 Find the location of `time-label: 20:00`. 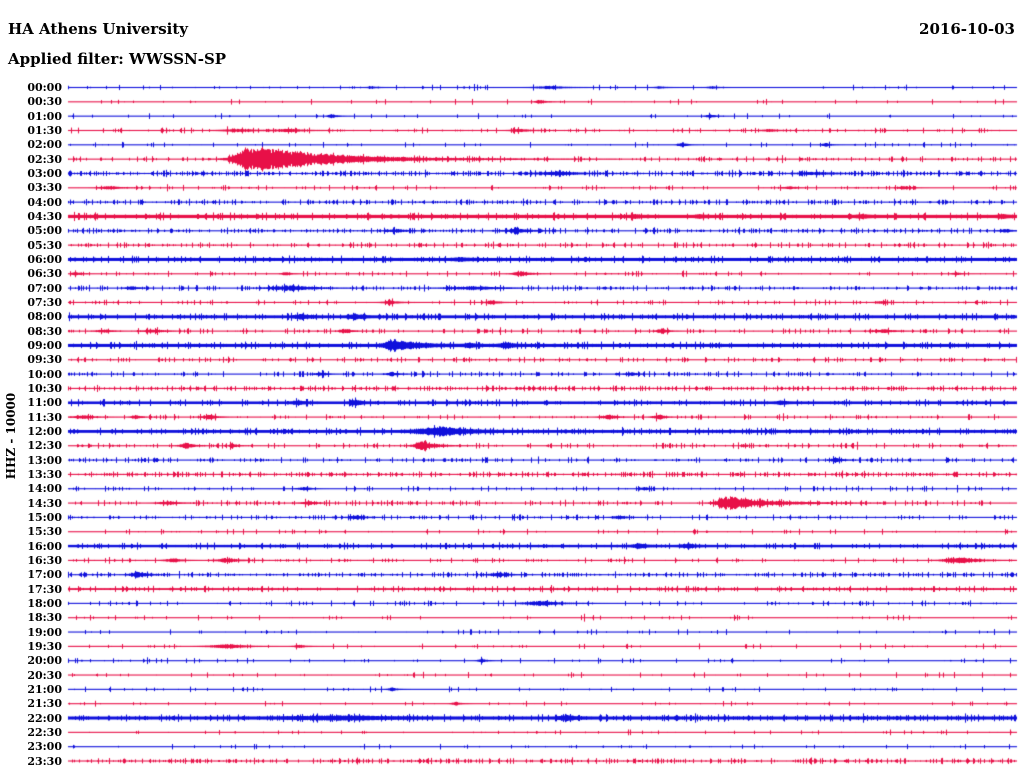

time-label: 20:00 is located at coordinates (44, 661).